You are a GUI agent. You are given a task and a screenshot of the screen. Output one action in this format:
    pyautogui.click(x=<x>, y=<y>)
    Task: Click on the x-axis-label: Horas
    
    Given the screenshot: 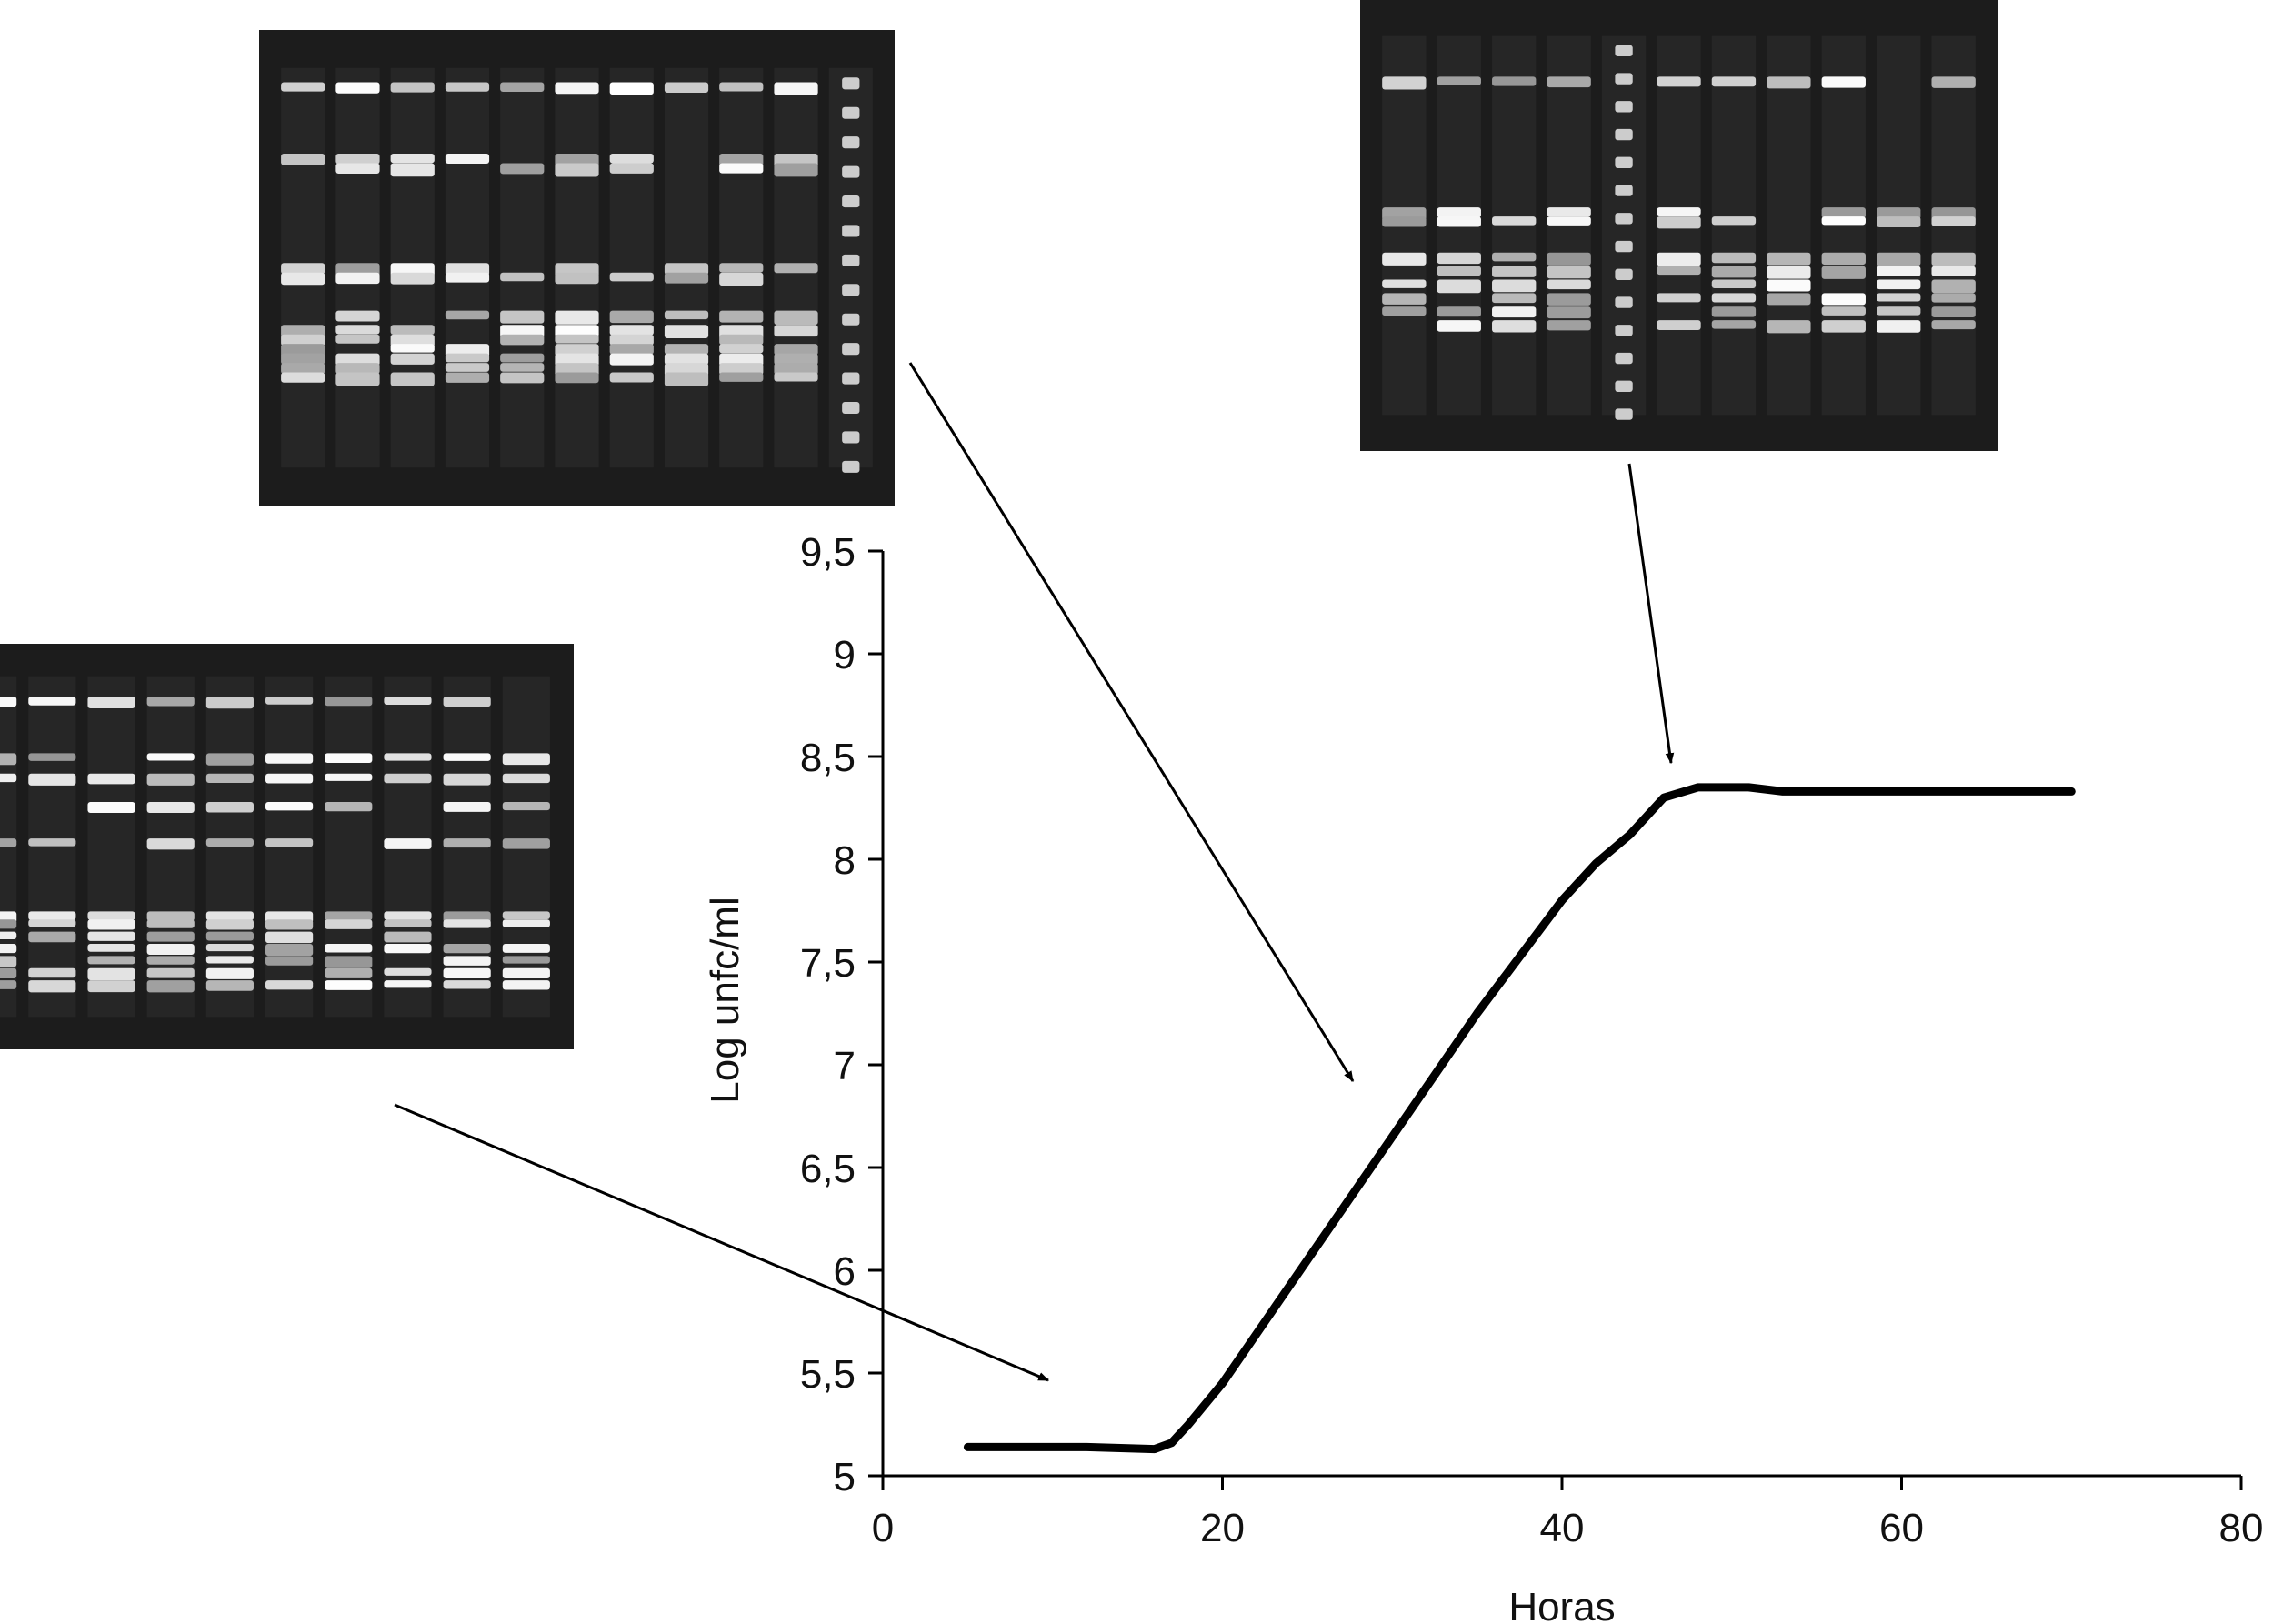 What is the action you would take?
    pyautogui.click(x=1561, y=1604)
    